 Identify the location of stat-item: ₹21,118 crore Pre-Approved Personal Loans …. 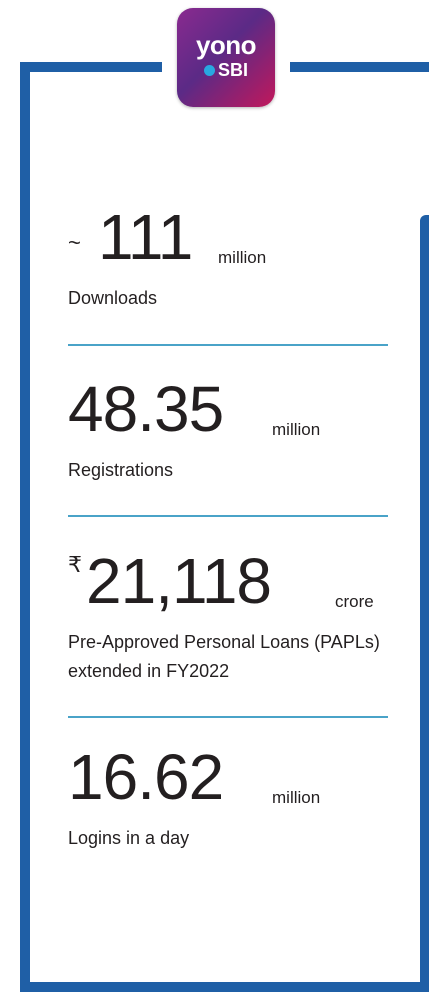
(233, 615).